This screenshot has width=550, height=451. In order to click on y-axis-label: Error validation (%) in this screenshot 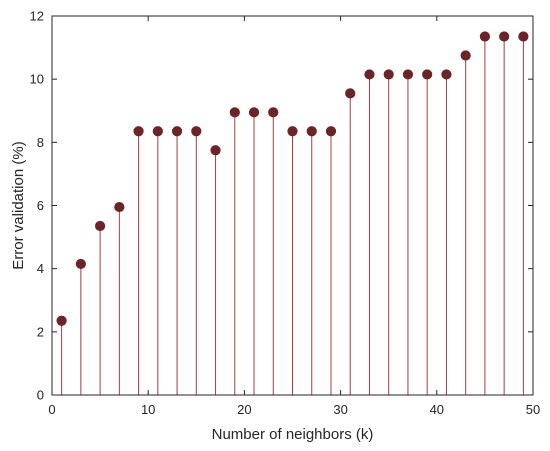, I will do `click(18, 205)`.